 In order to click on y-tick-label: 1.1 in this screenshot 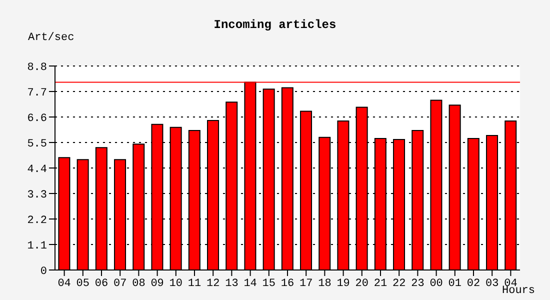, I will do `click(37, 246)`.